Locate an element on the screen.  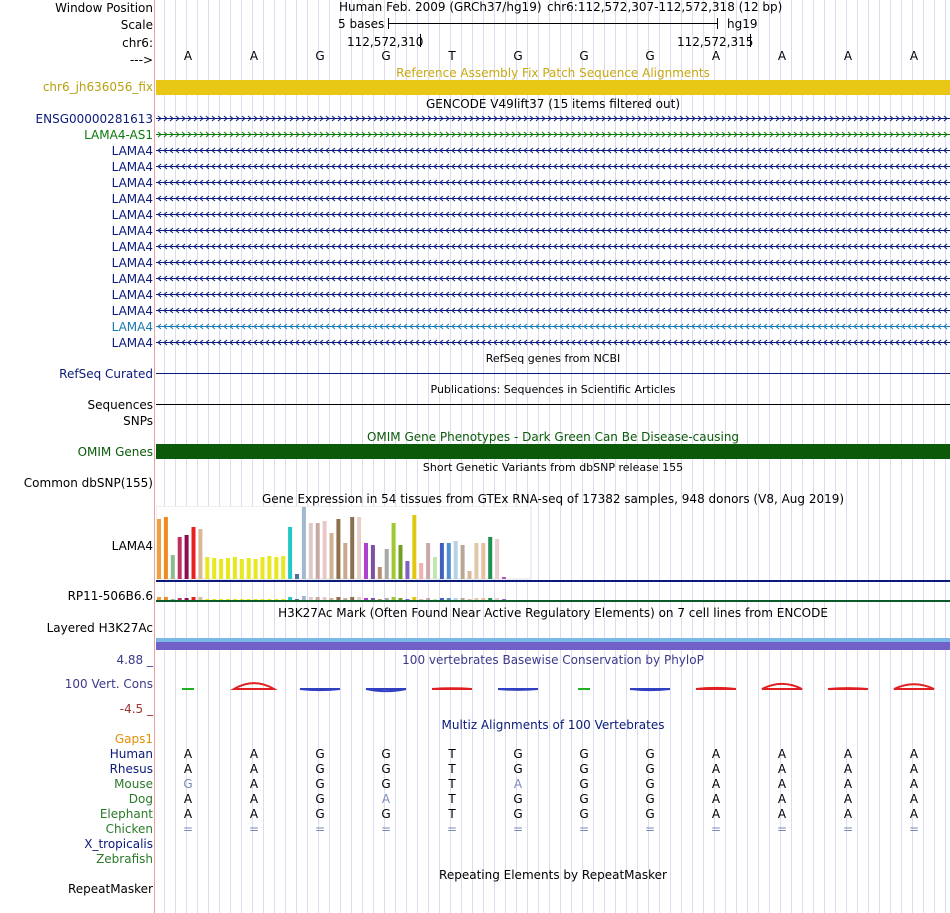
phylop-chart is located at coordinates (553, 688).